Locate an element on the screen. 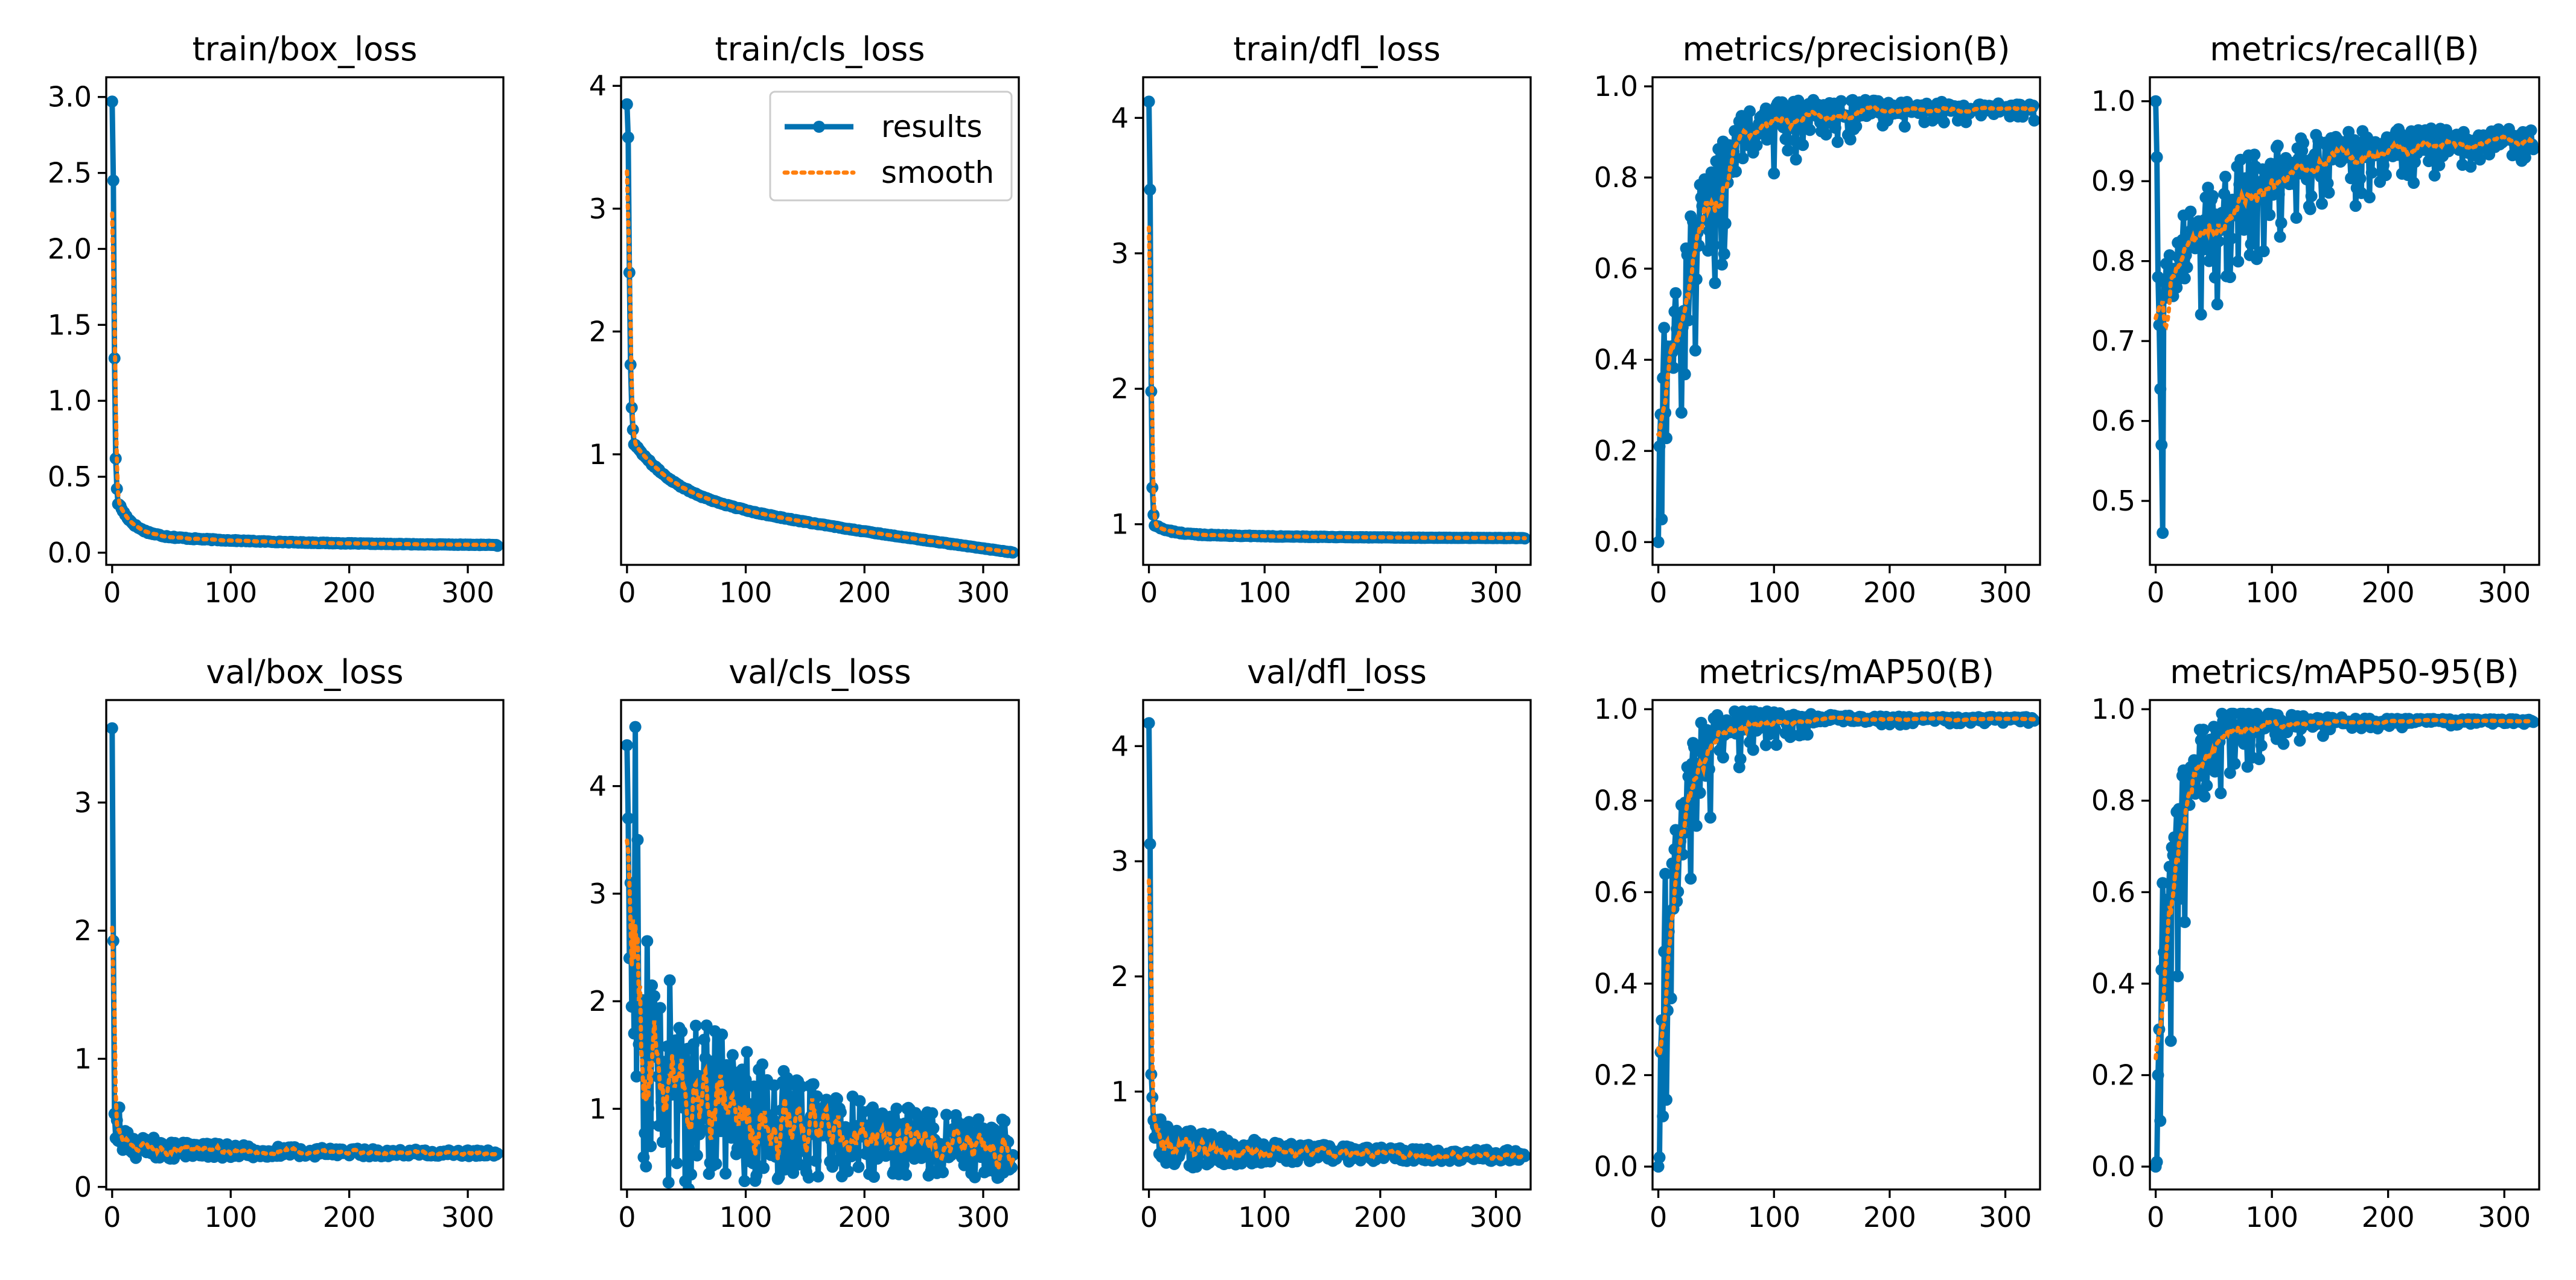  x-tick-label: 100 is located at coordinates (1264, 592).